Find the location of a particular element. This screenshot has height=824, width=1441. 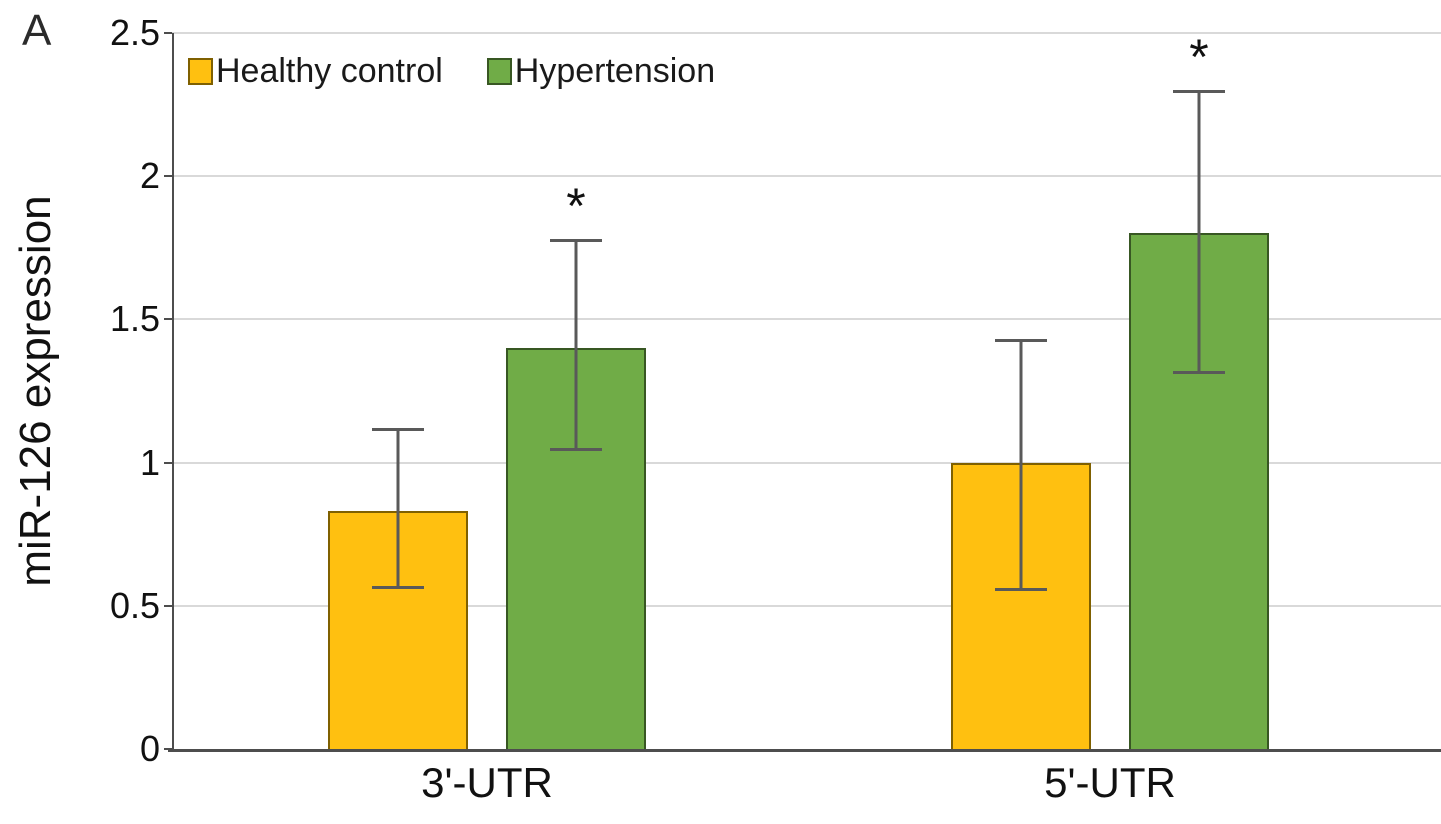

legend-swatch-healthy-control is located at coordinates (200, 71).